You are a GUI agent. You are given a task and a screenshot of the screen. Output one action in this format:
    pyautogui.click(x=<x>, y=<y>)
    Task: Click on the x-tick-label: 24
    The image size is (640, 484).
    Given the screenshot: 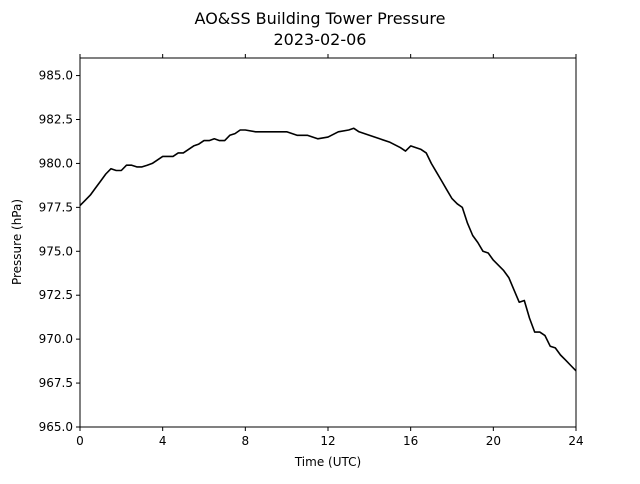 What is the action you would take?
    pyautogui.click(x=575, y=441)
    